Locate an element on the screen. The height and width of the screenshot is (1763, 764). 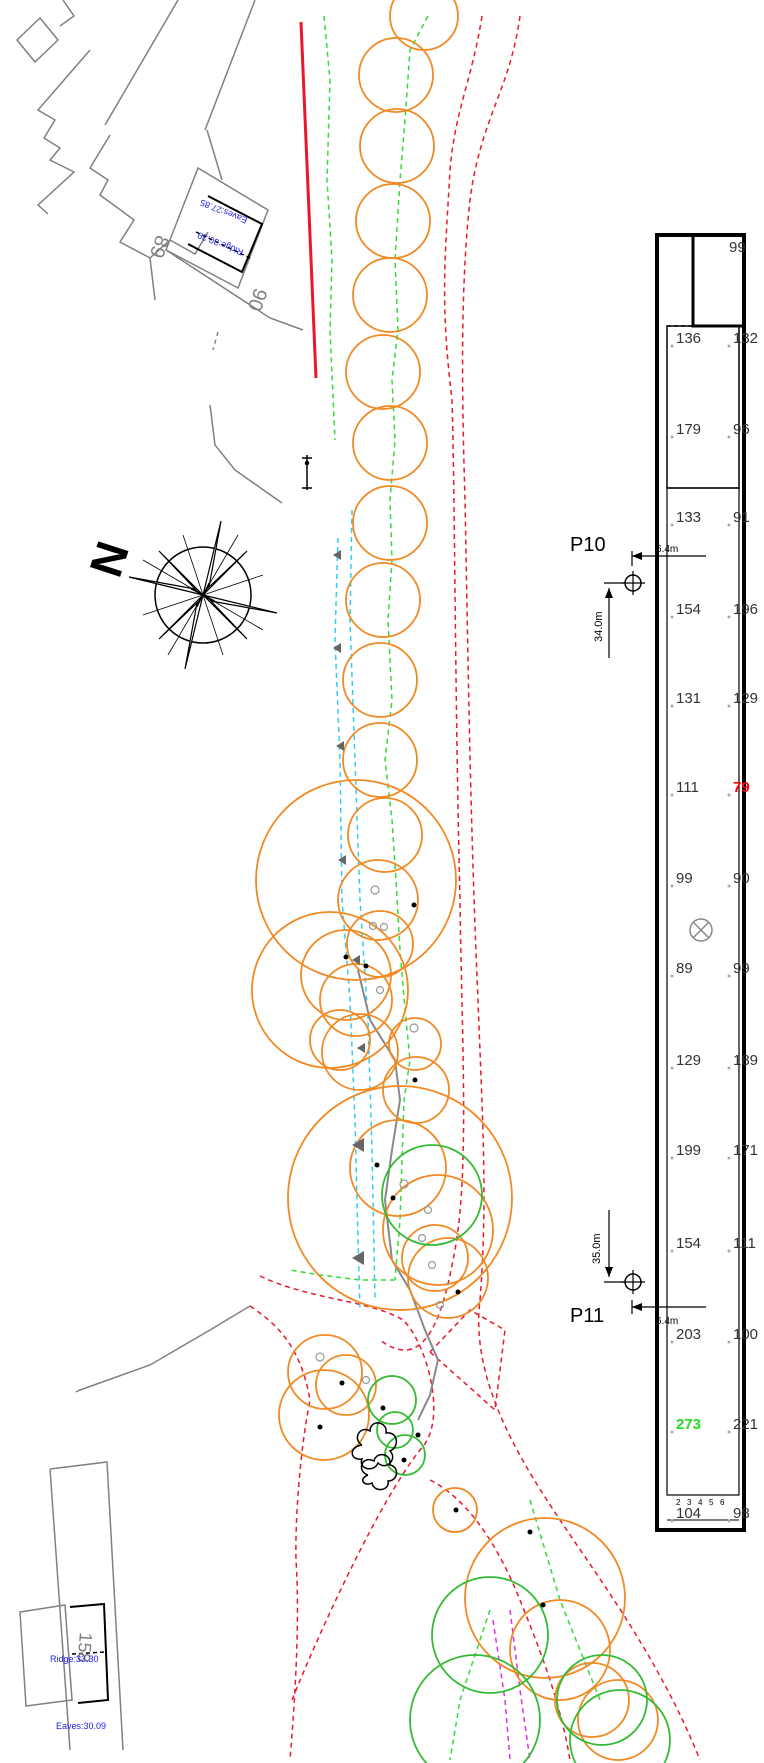
house-90-eaves-label: Eaves:27.85 is located at coordinates (224, 211).